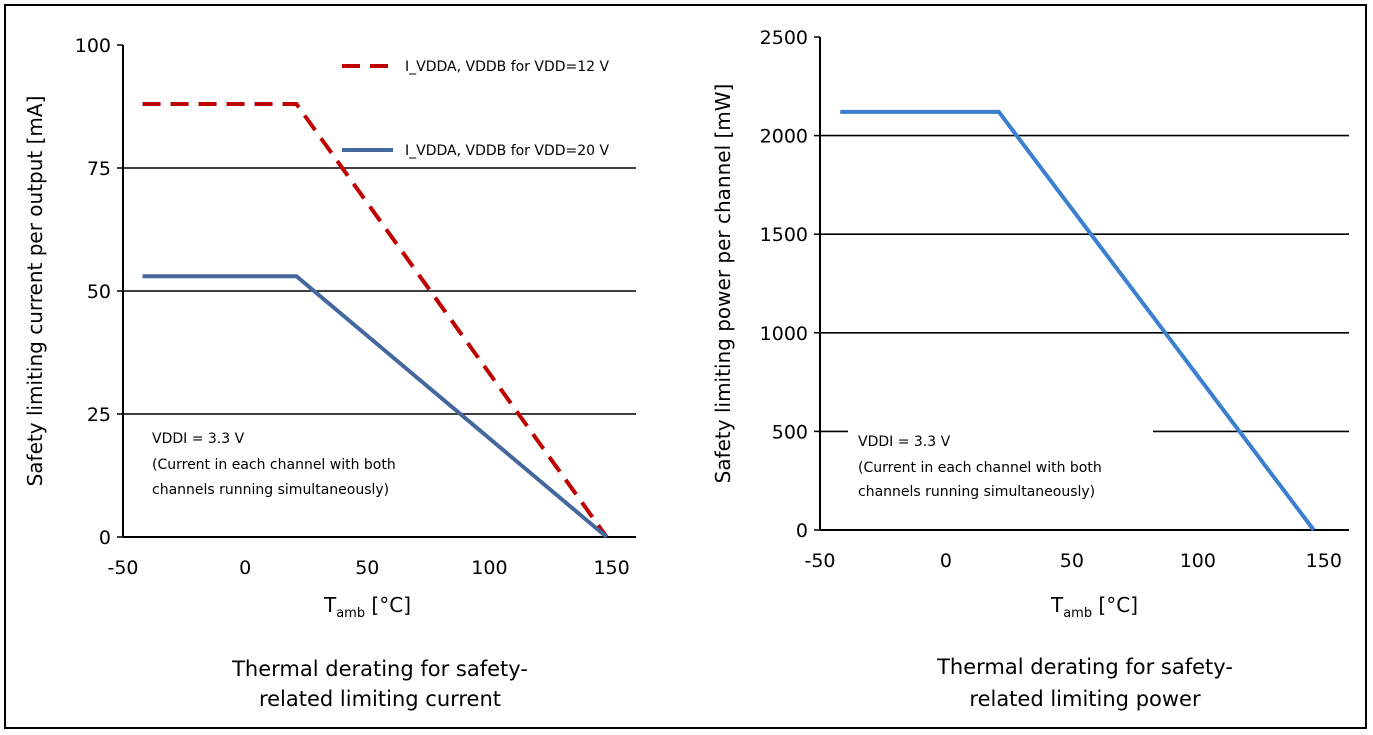  What do you see at coordinates (507, 67) in the screenshot?
I see `left-legend-label: I_VDDA, VDDB for VDD=12 V` at bounding box center [507, 67].